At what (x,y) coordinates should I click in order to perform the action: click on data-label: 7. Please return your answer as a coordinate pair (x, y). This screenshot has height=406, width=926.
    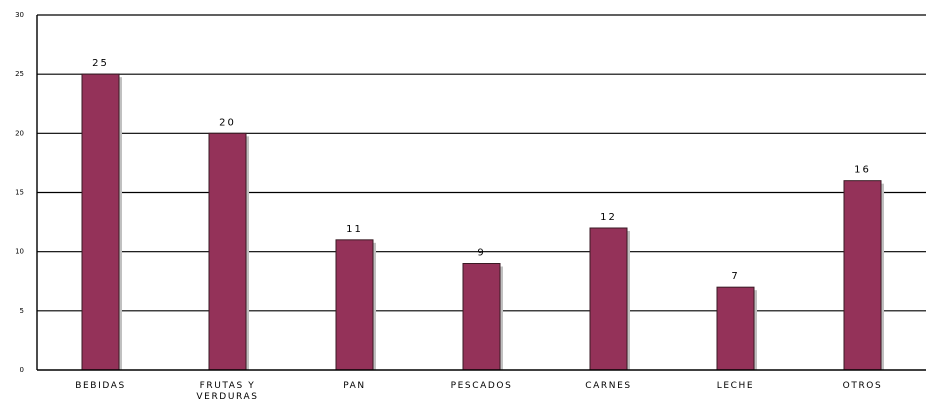
    Looking at the image, I should click on (735, 276).